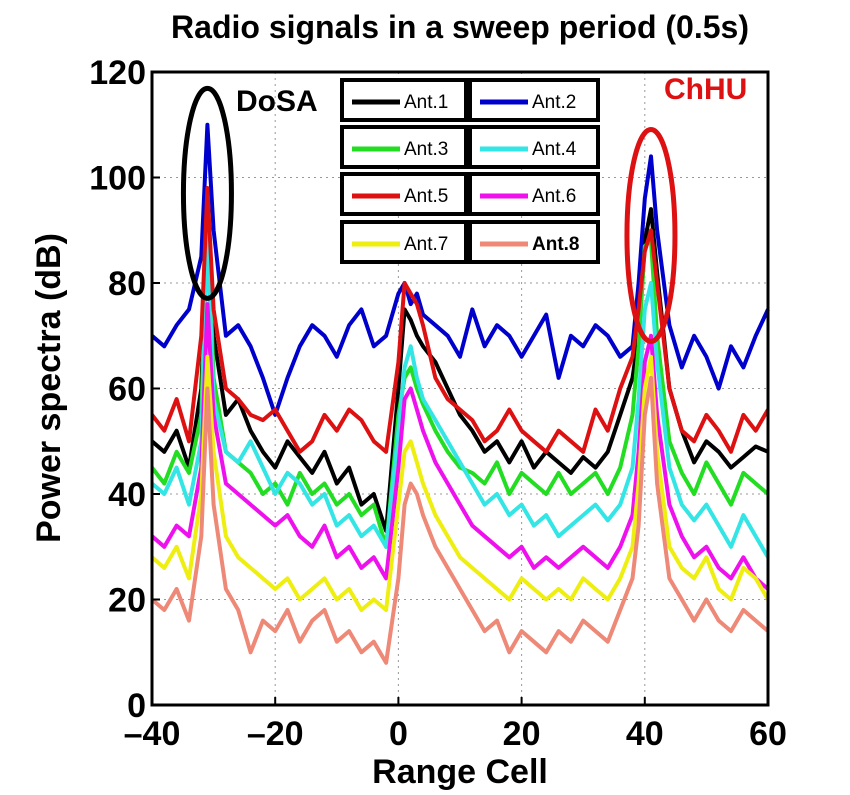 This screenshot has height=795, width=850. What do you see at coordinates (554, 102) in the screenshot?
I see `legend-label: Ant.2` at bounding box center [554, 102].